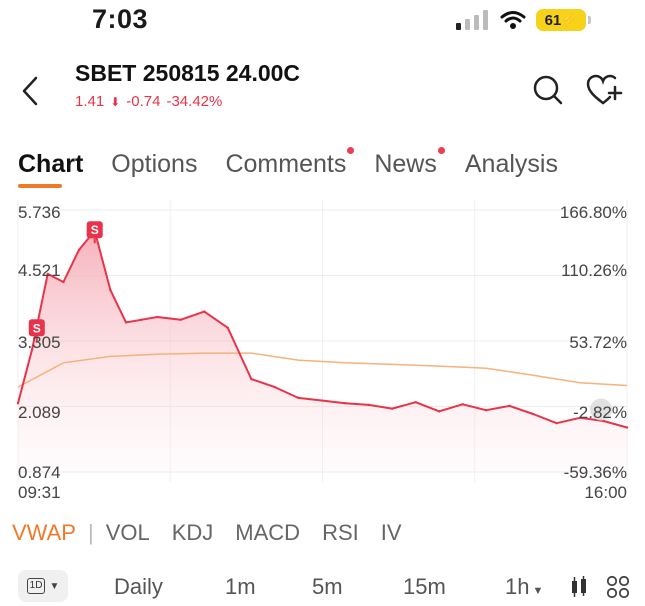  I want to click on battery-level: 61, so click(553, 20).